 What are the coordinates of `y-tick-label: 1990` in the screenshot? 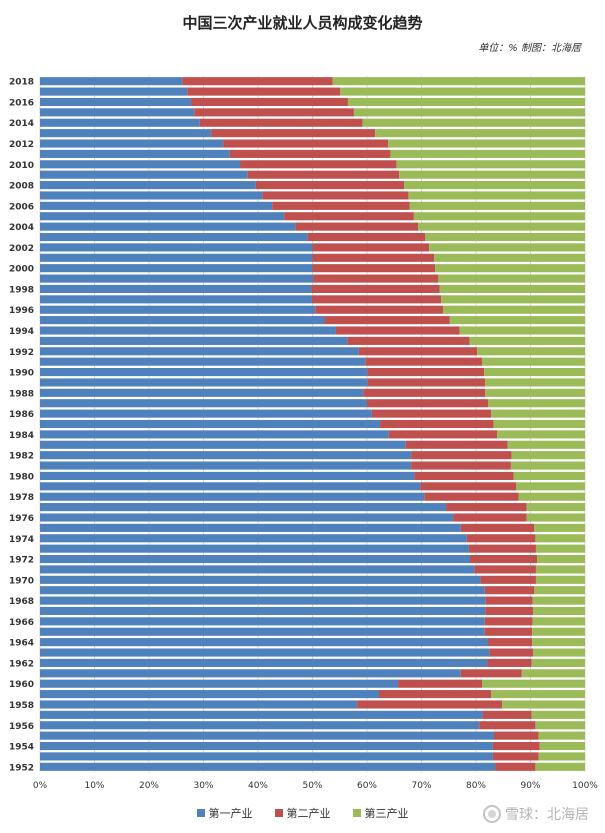 It's located at (21, 374).